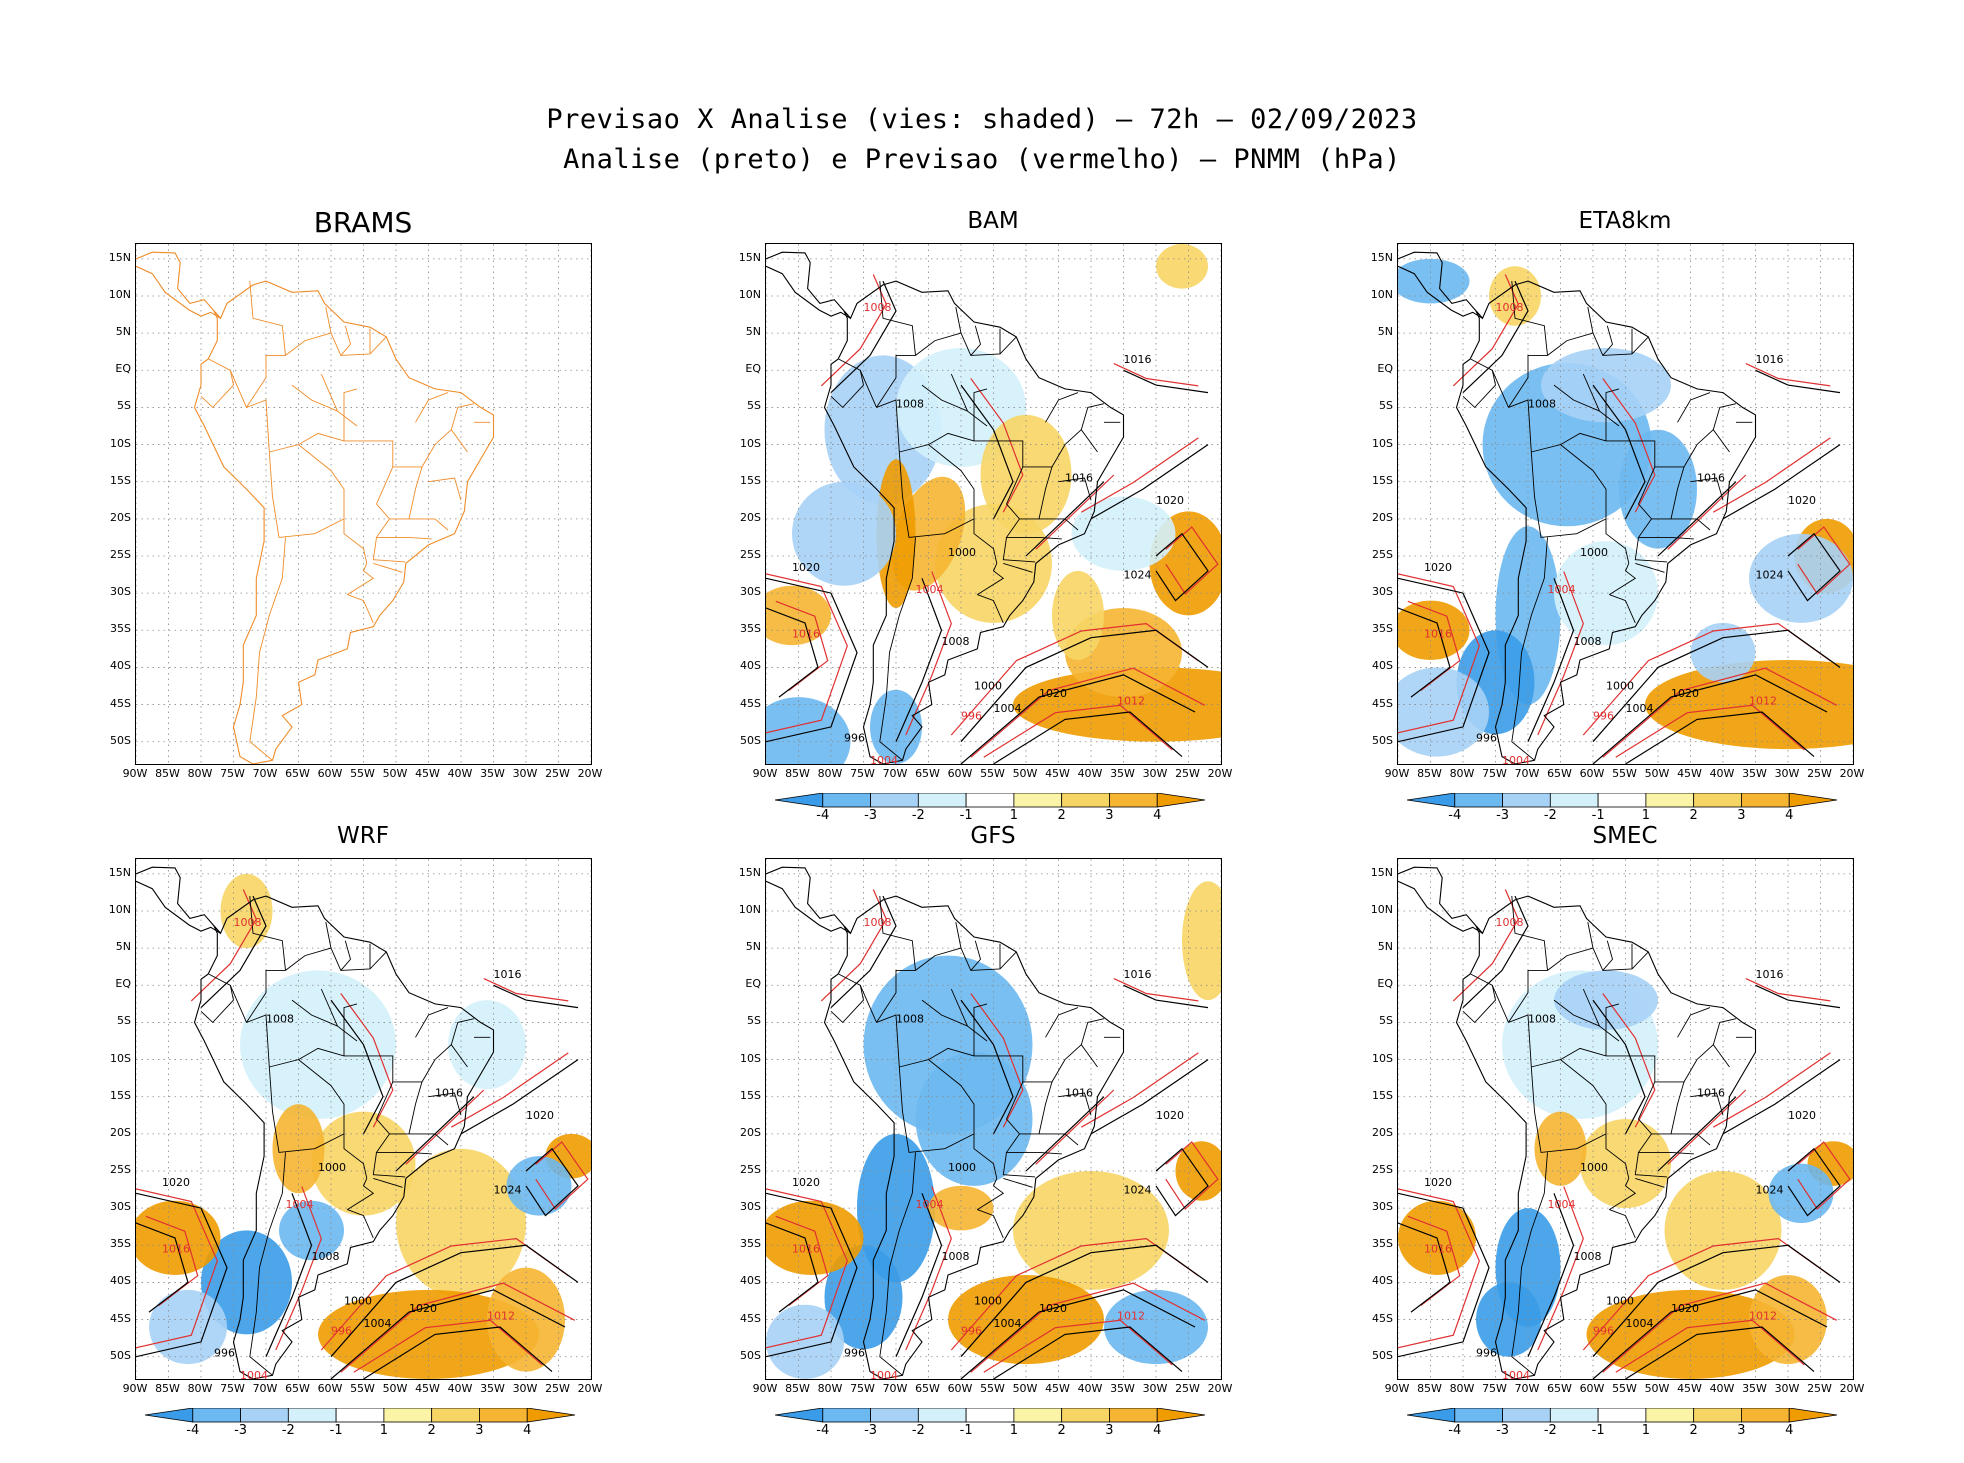  I want to click on y-tick-label: 5S, so click(754, 406).